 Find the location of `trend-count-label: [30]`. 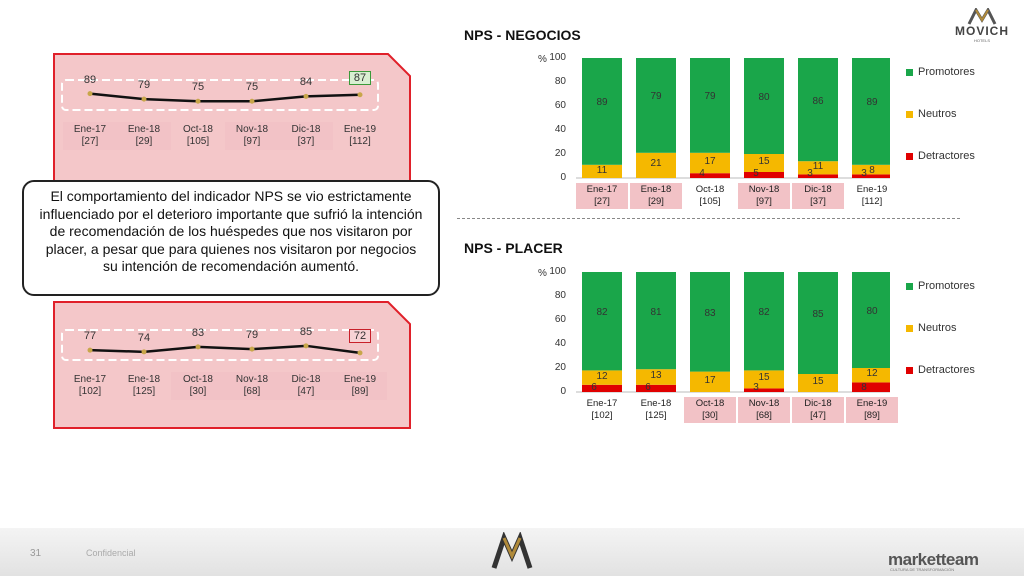

trend-count-label: [30] is located at coordinates (198, 391).